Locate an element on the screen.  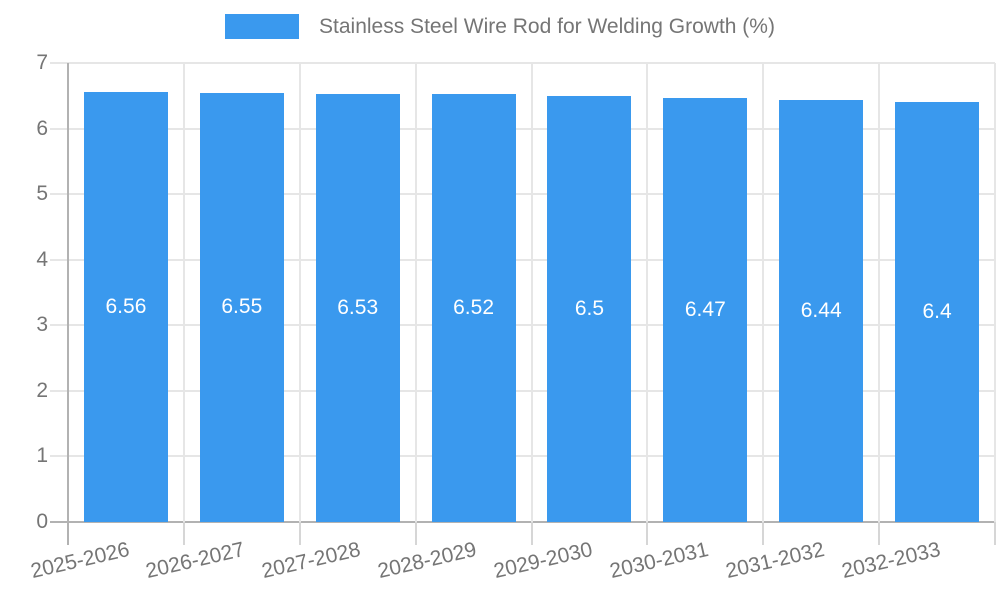
bar: 6.44 is located at coordinates (821, 310).